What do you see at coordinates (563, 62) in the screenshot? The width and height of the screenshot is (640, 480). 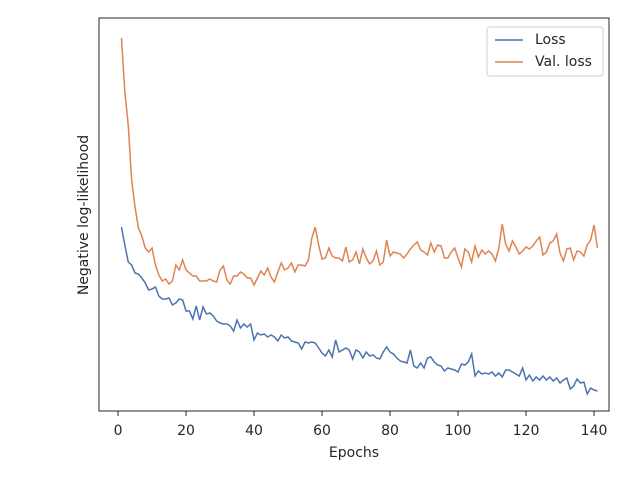 I see `legend-label: Val. loss` at bounding box center [563, 62].